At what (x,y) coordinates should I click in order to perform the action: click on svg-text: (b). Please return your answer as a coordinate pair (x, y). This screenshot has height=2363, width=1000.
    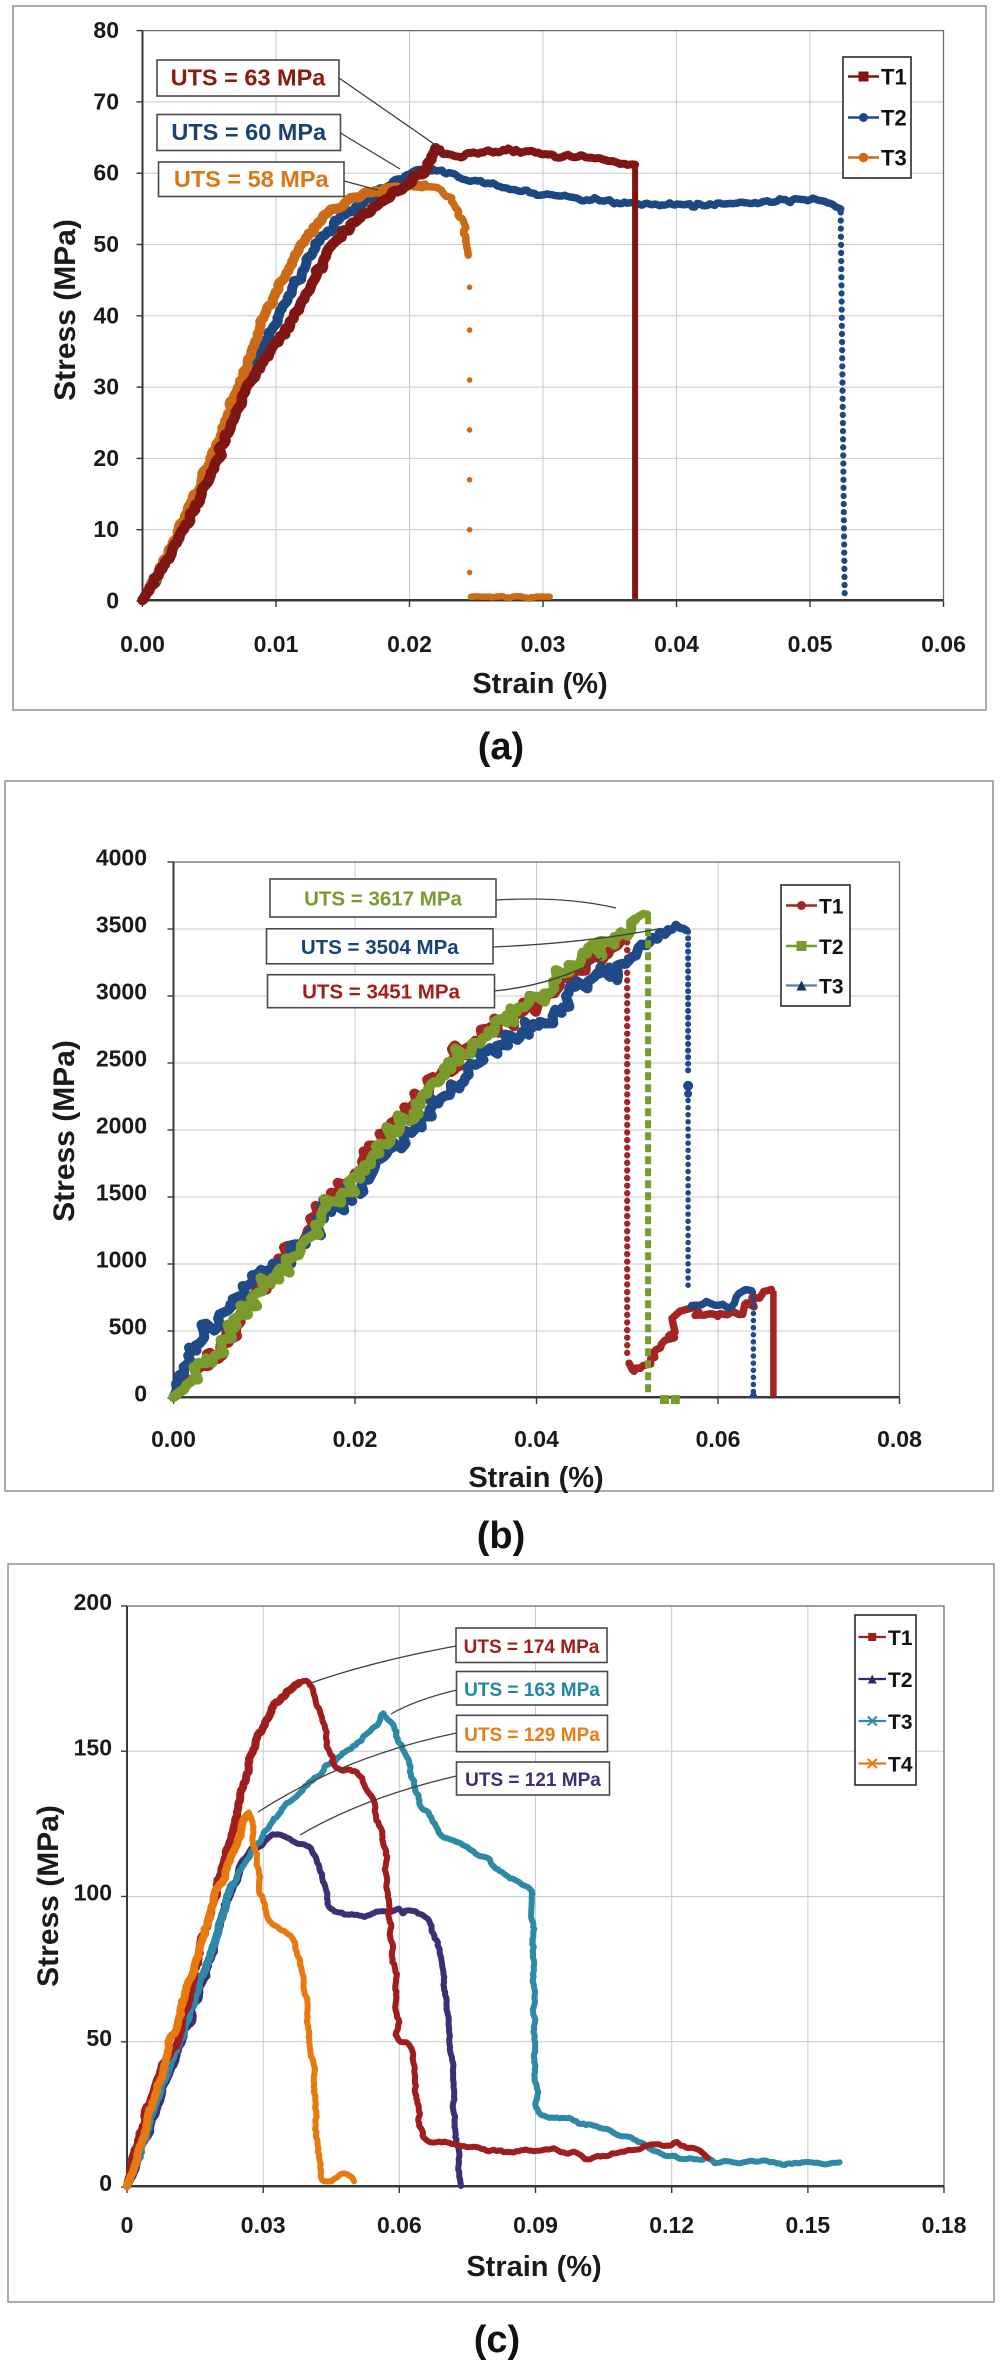
    Looking at the image, I should click on (501, 1536).